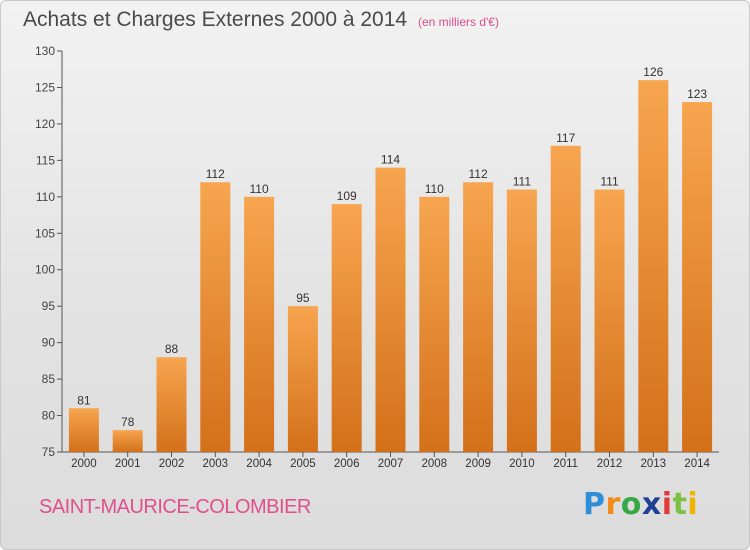  I want to click on x-tick-label: 2006, so click(347, 464).